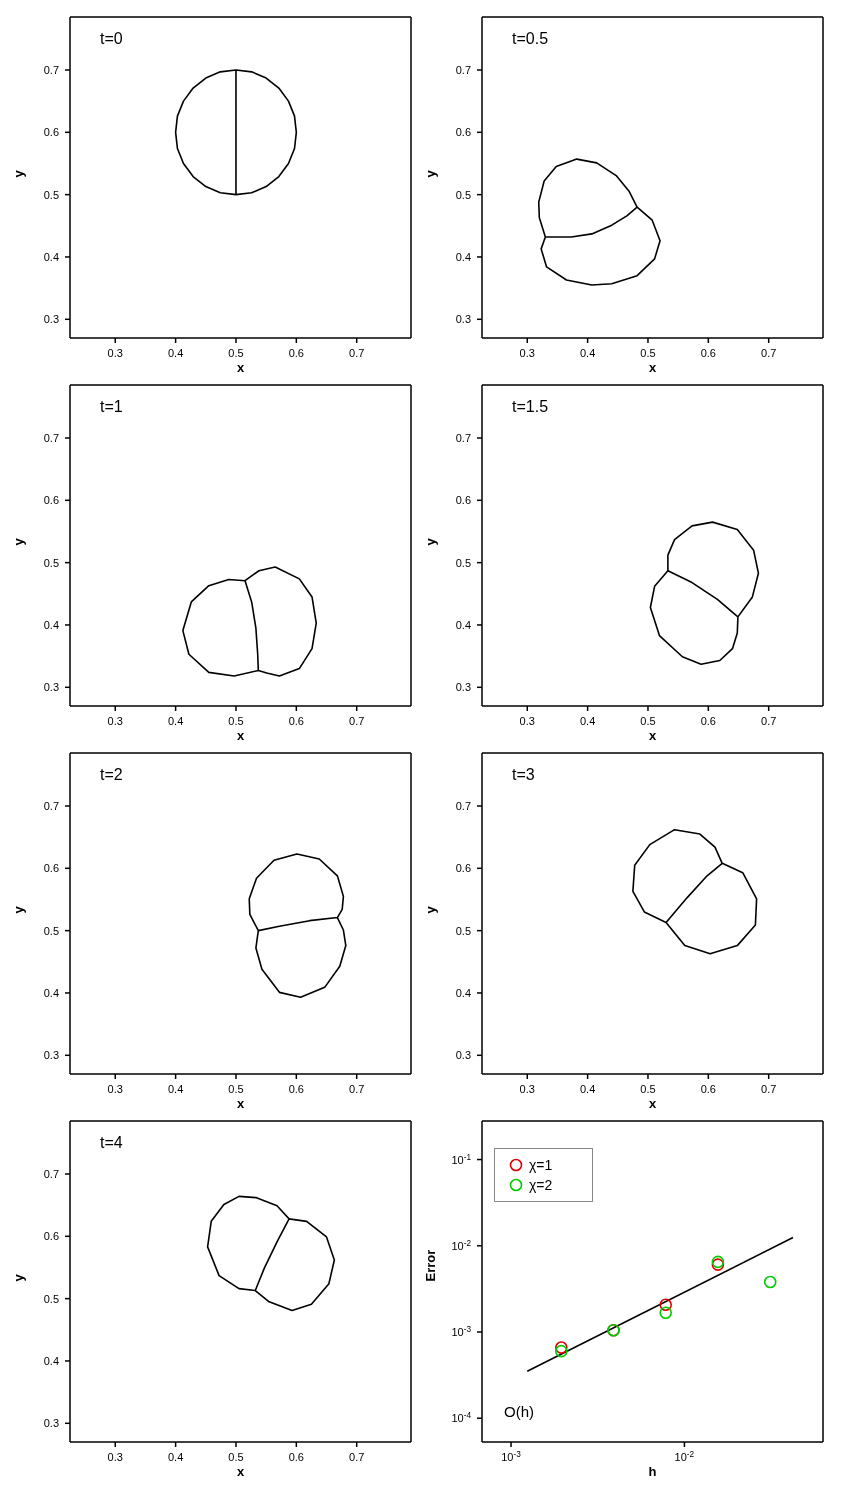  I want to click on y-tick-label: 10$^{-1}$, so click(461, 1159).